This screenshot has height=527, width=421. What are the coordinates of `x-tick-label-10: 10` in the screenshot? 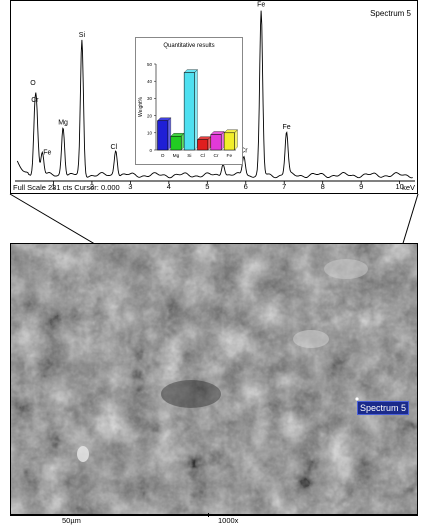 It's located at (399, 186).